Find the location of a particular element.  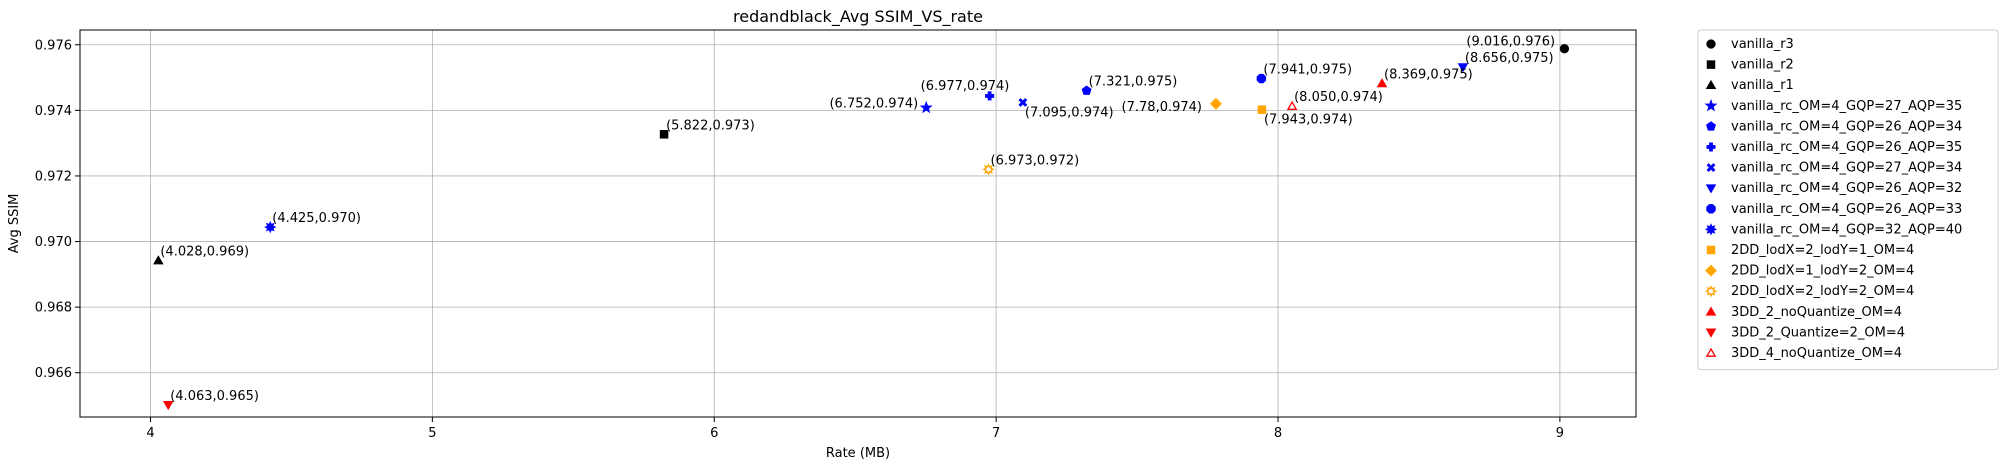

legend-item: vanilla_r2 is located at coordinates (1750, 65).